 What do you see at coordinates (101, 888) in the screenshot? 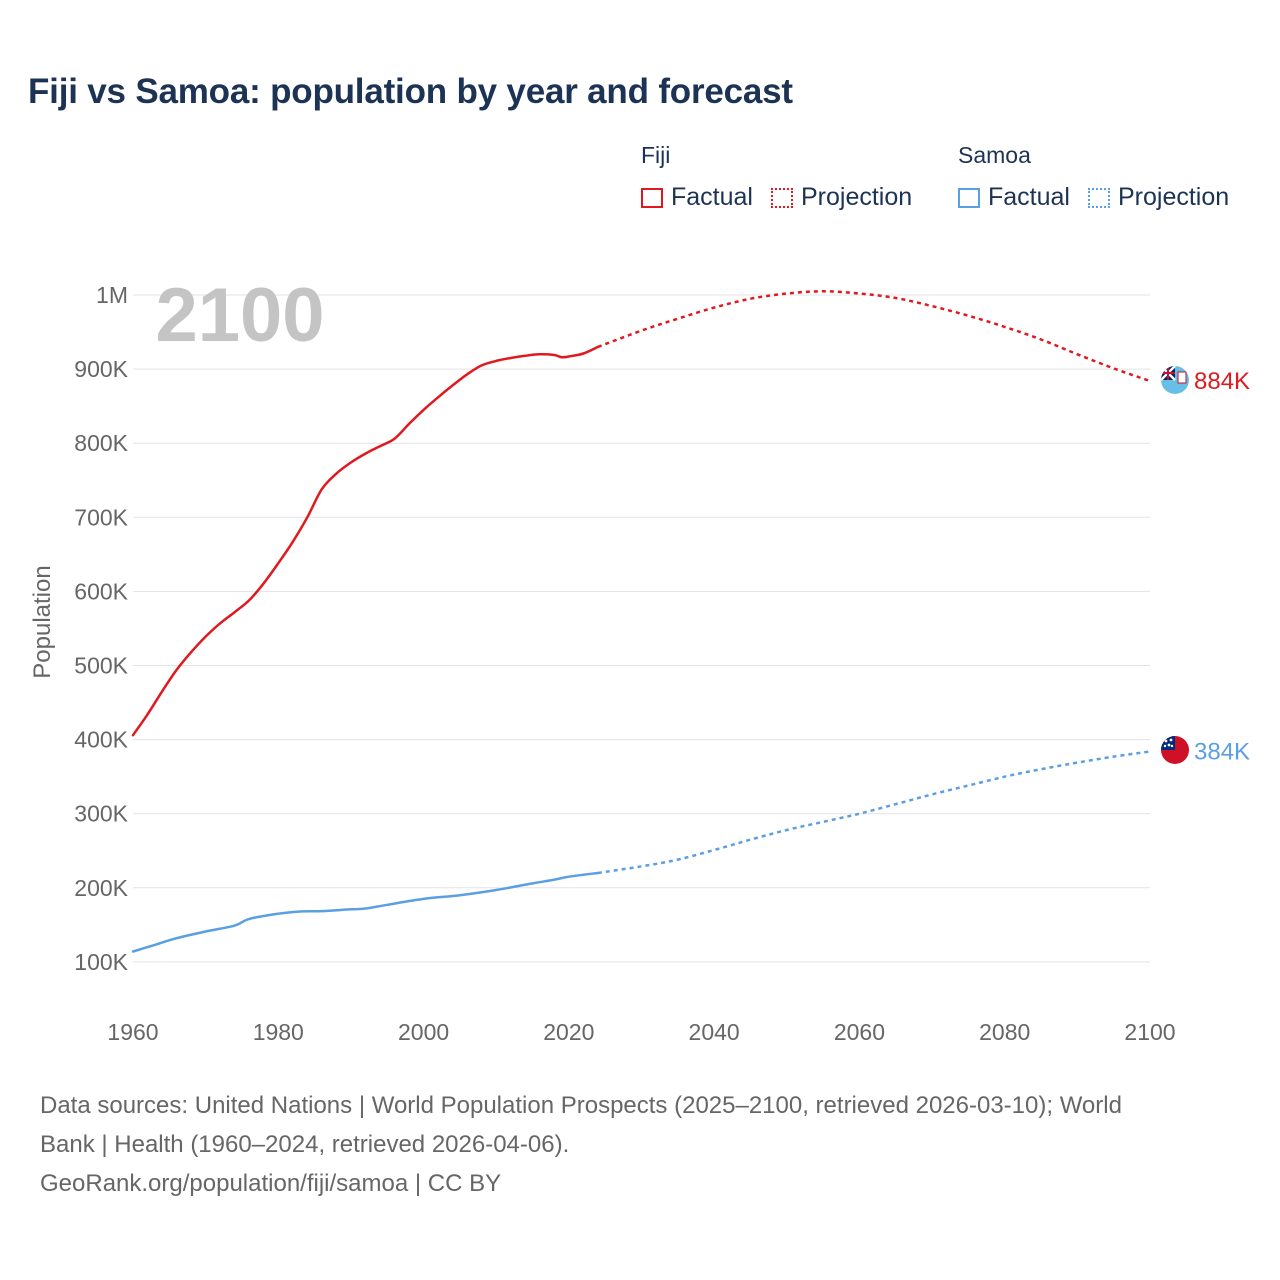
I see `y-tick-label-1: 200K` at bounding box center [101, 888].